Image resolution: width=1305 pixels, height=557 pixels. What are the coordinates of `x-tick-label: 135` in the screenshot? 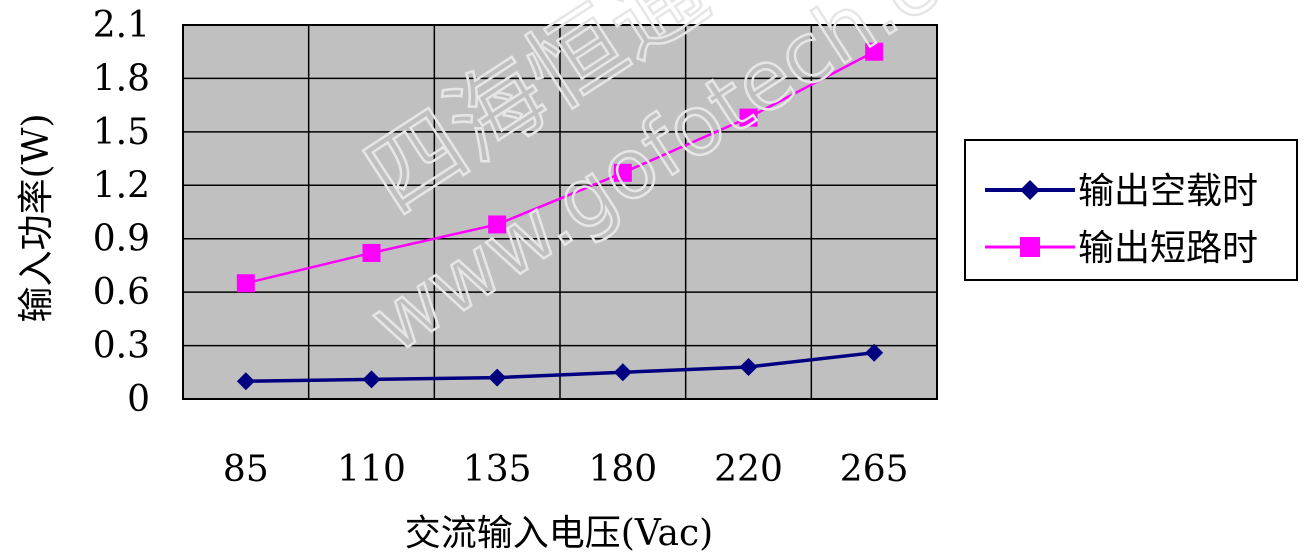 It's located at (497, 469).